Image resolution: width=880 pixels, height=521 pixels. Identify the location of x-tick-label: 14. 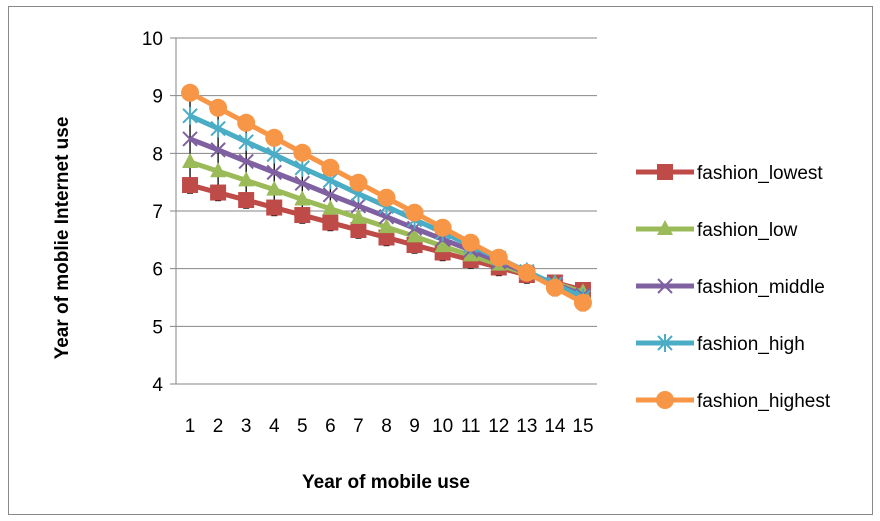
(555, 426).